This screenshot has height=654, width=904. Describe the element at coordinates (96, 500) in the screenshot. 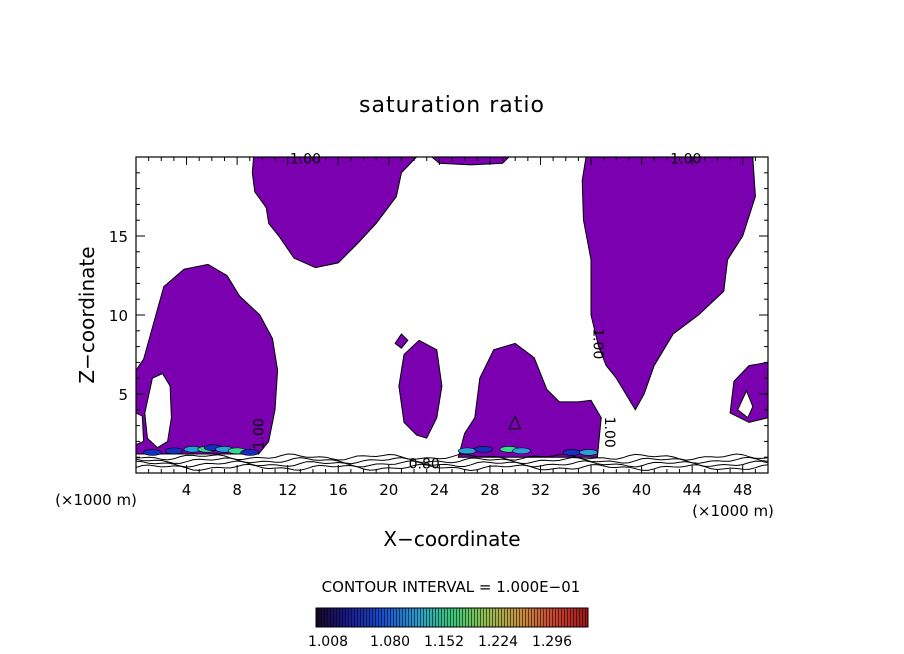

I see `x-unit-label-left: (×1000 m)` at that location.